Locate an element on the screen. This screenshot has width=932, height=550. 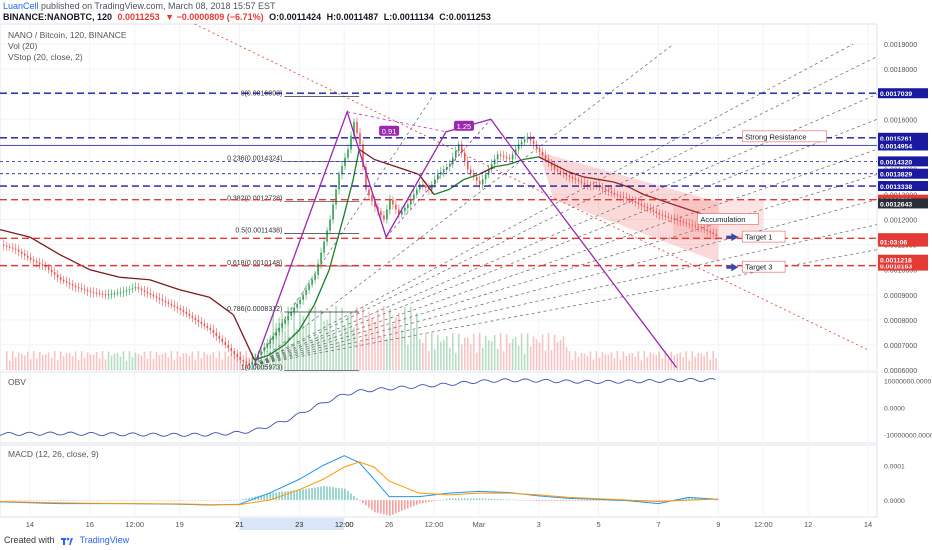
macd-pane is located at coordinates (439, 481).